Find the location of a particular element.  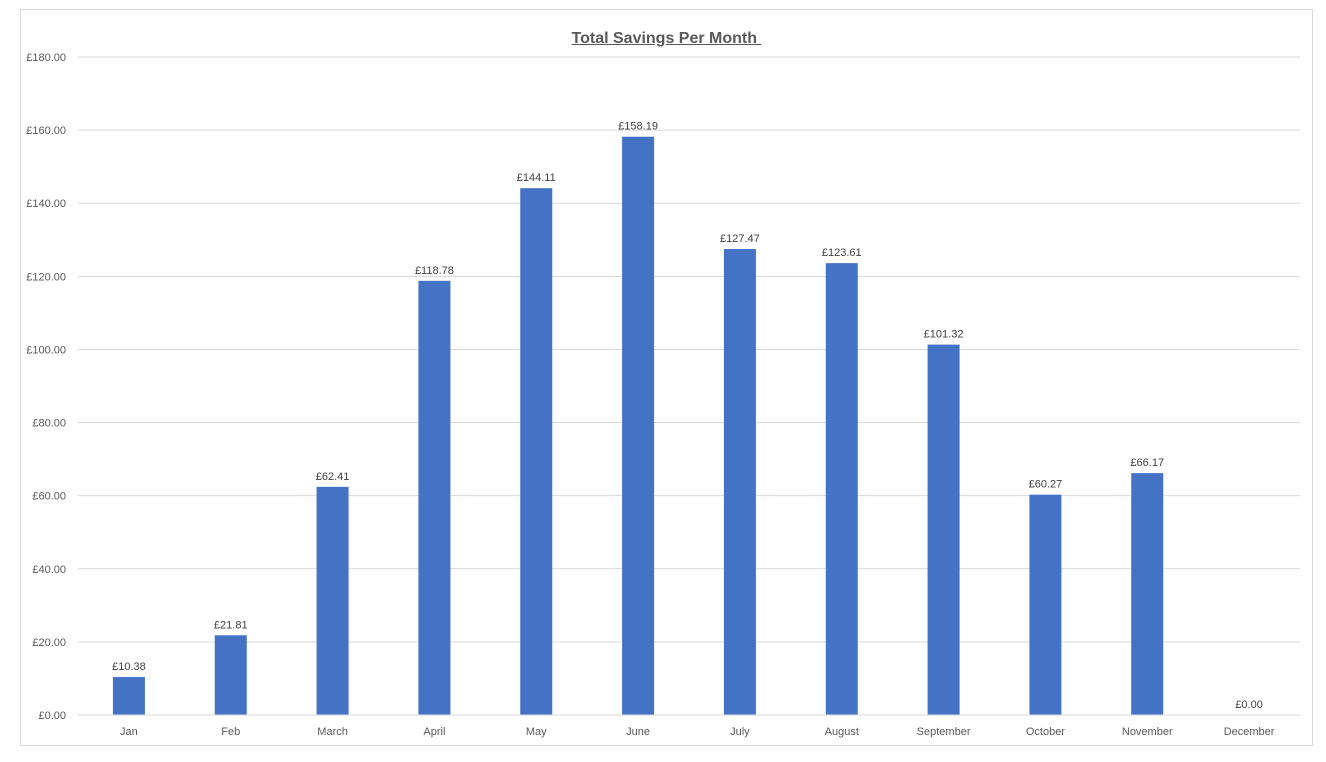

x-tick-label: July is located at coordinates (740, 732).